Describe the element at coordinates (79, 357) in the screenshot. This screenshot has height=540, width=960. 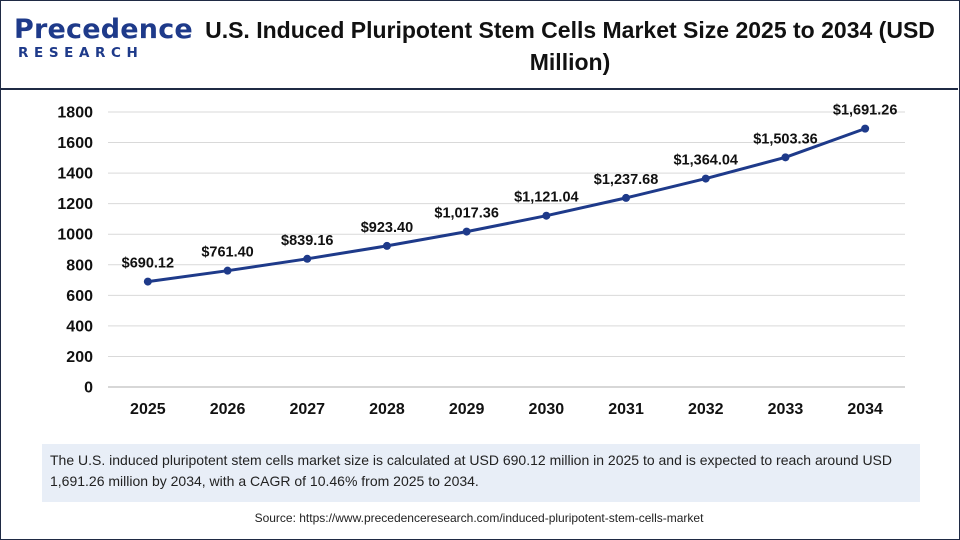
I see `y-tick-label: 200` at that location.